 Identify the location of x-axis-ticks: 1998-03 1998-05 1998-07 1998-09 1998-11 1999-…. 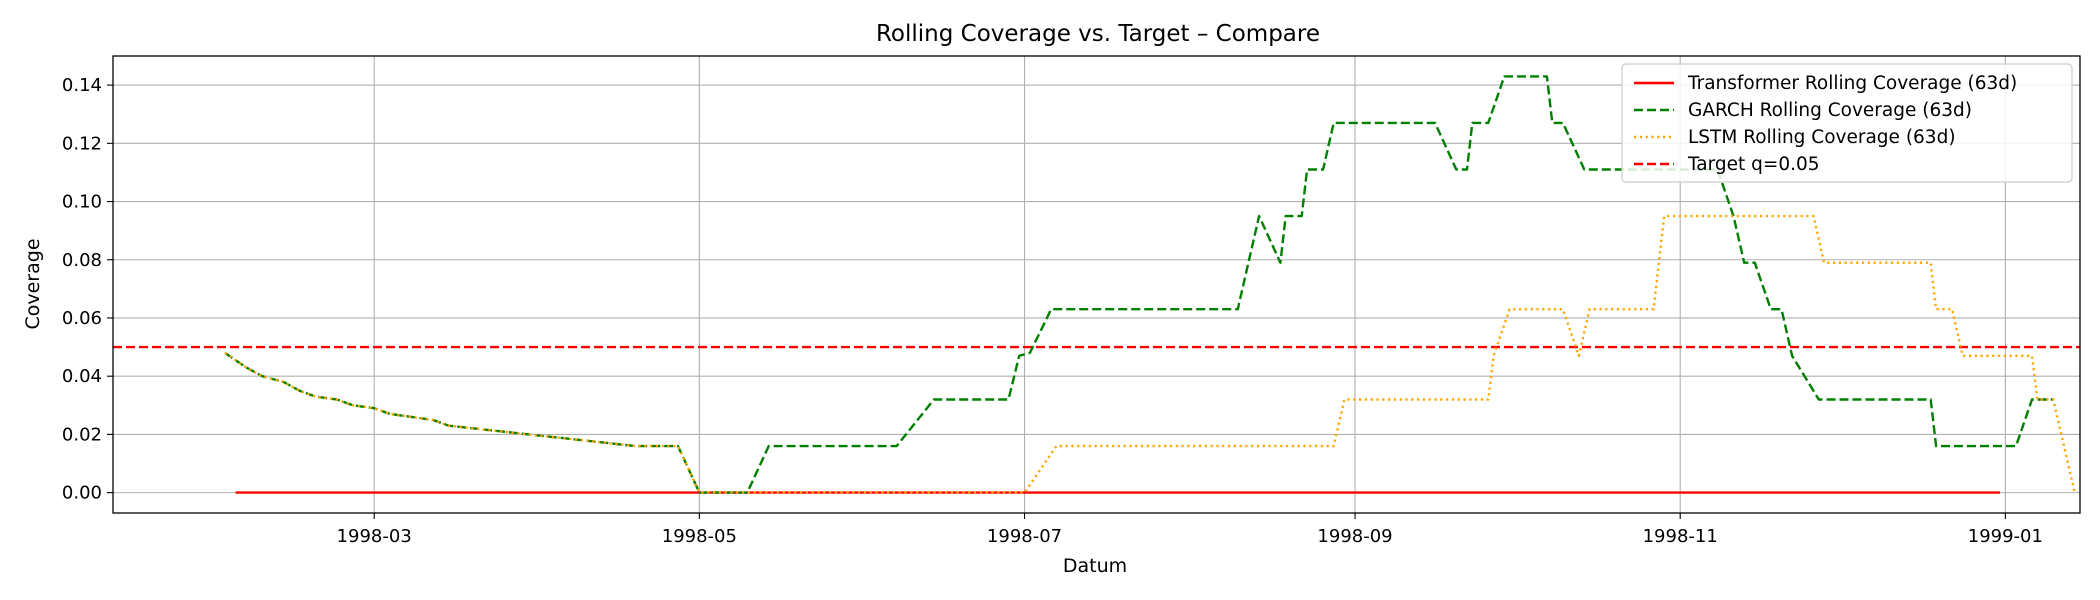
(1190, 530).